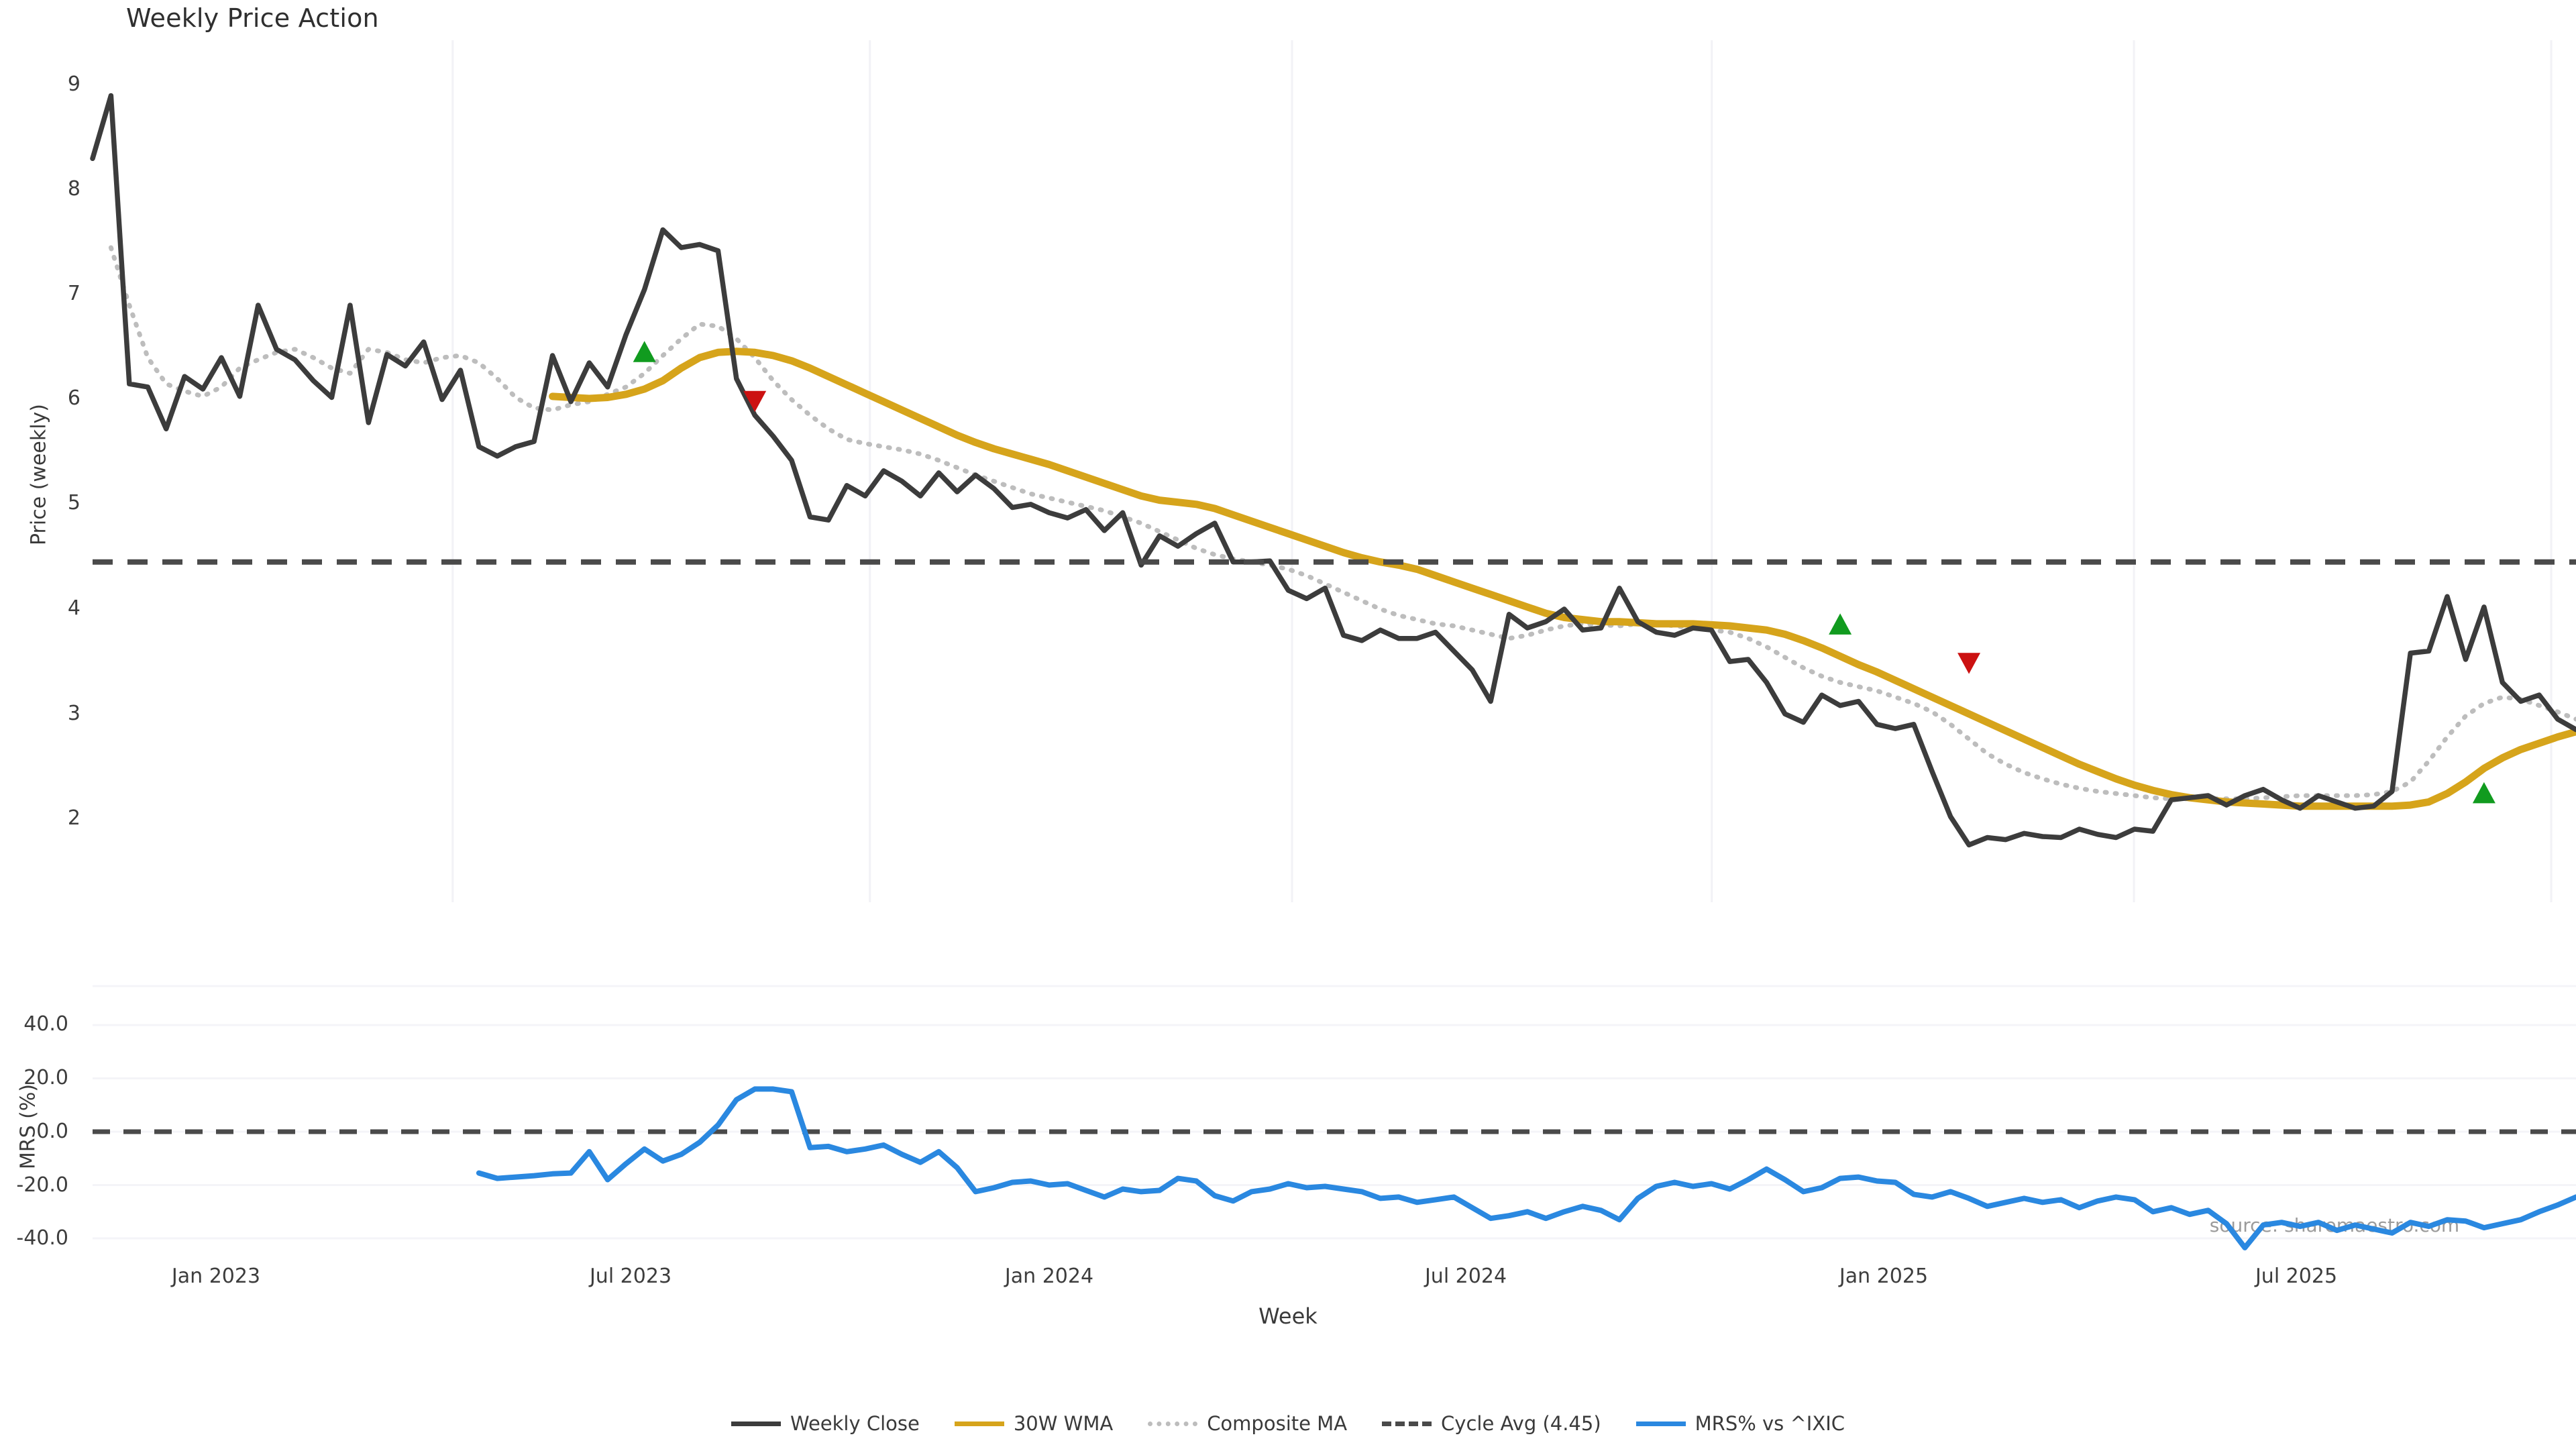 This screenshot has width=2576, height=1449. I want to click on price-ytick-6: 6, so click(73, 398).